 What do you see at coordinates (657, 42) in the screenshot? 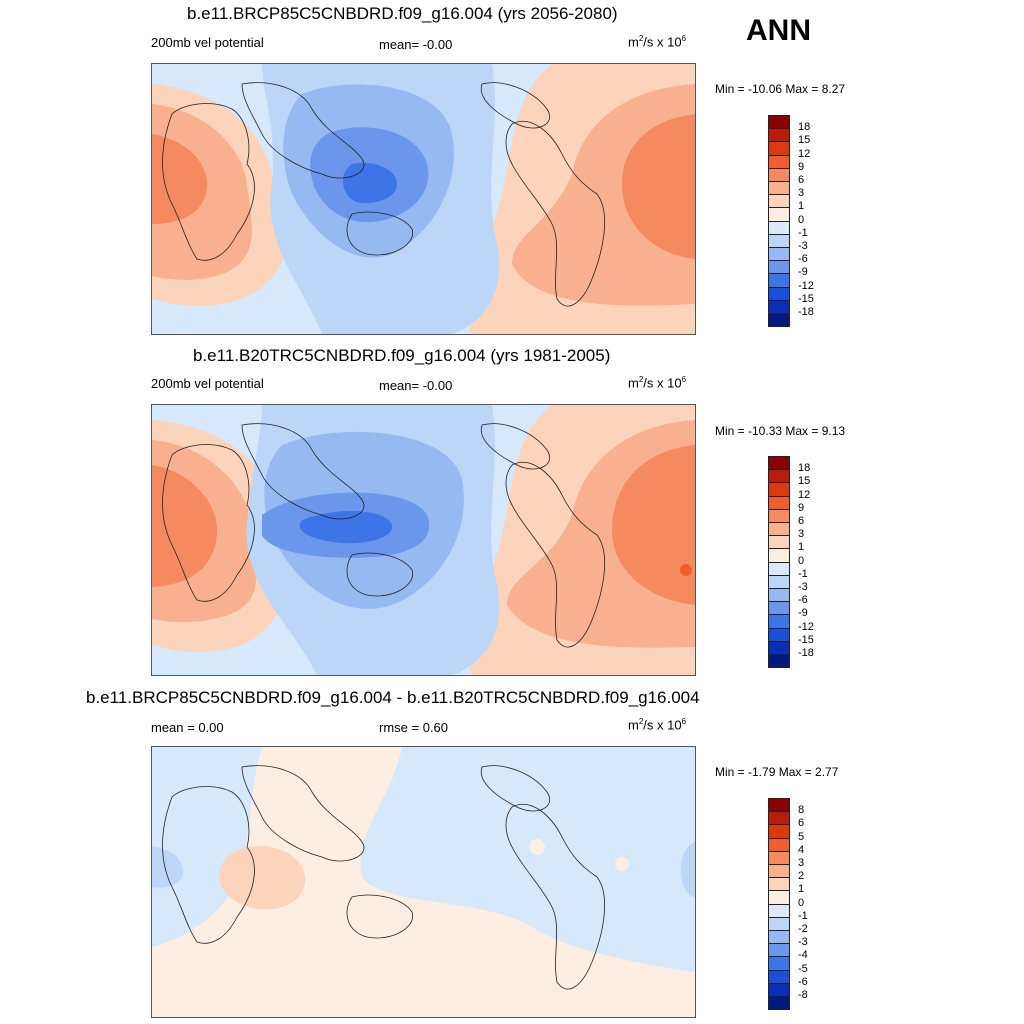
I see `panel1-units: m2/s x 106` at bounding box center [657, 42].